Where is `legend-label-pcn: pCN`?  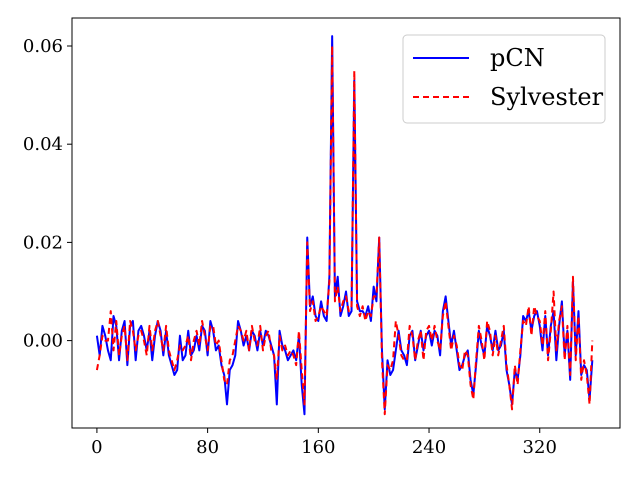
legend-label-pcn: pCN is located at coordinates (517, 58).